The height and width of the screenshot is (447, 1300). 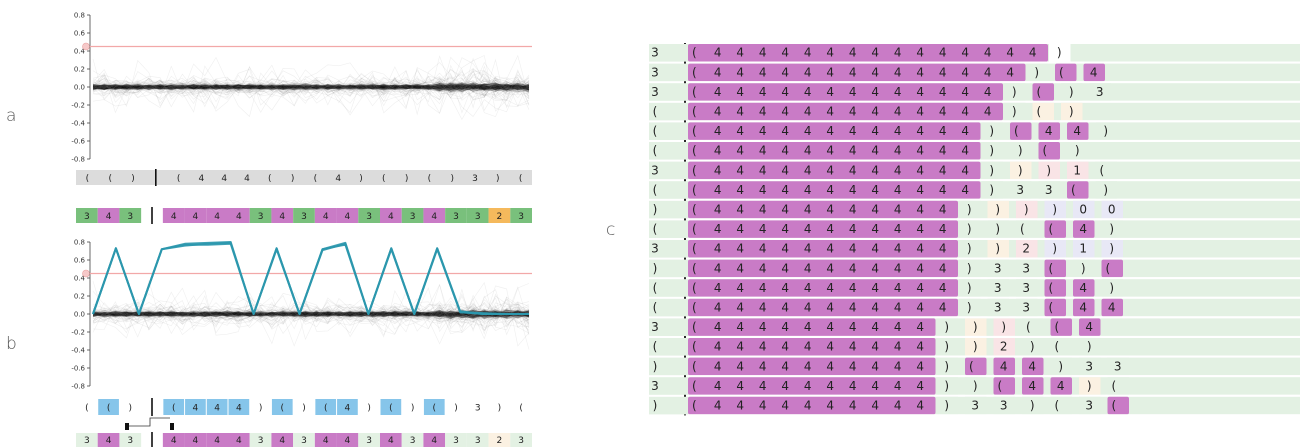 I want to click on line-chart-a: 0.8 0.6 0.4 0.2 0.0 -0.2 -0.4 -0.6 -0.8, so click(x=301, y=88).